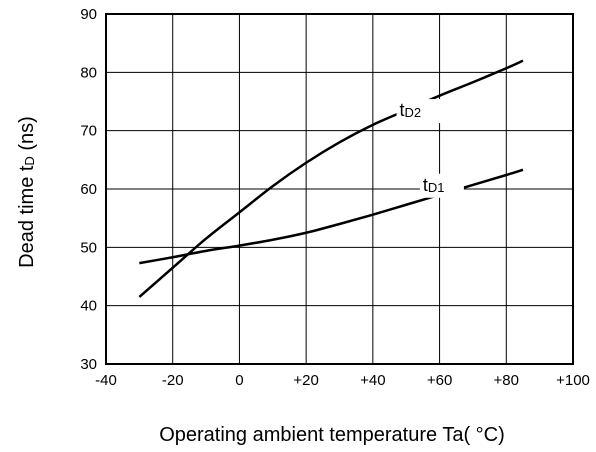 The height and width of the screenshot is (452, 596). I want to click on x-tick-label: +40, so click(372, 380).